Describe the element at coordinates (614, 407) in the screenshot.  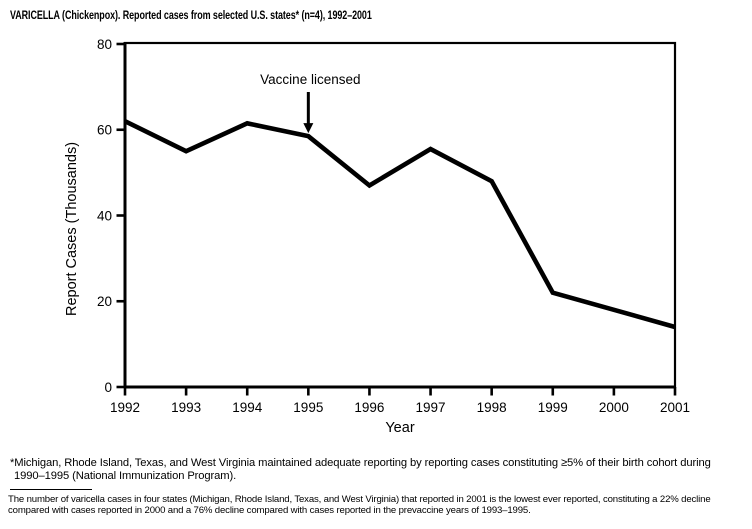
I see `x-tick-label: 2000` at that location.